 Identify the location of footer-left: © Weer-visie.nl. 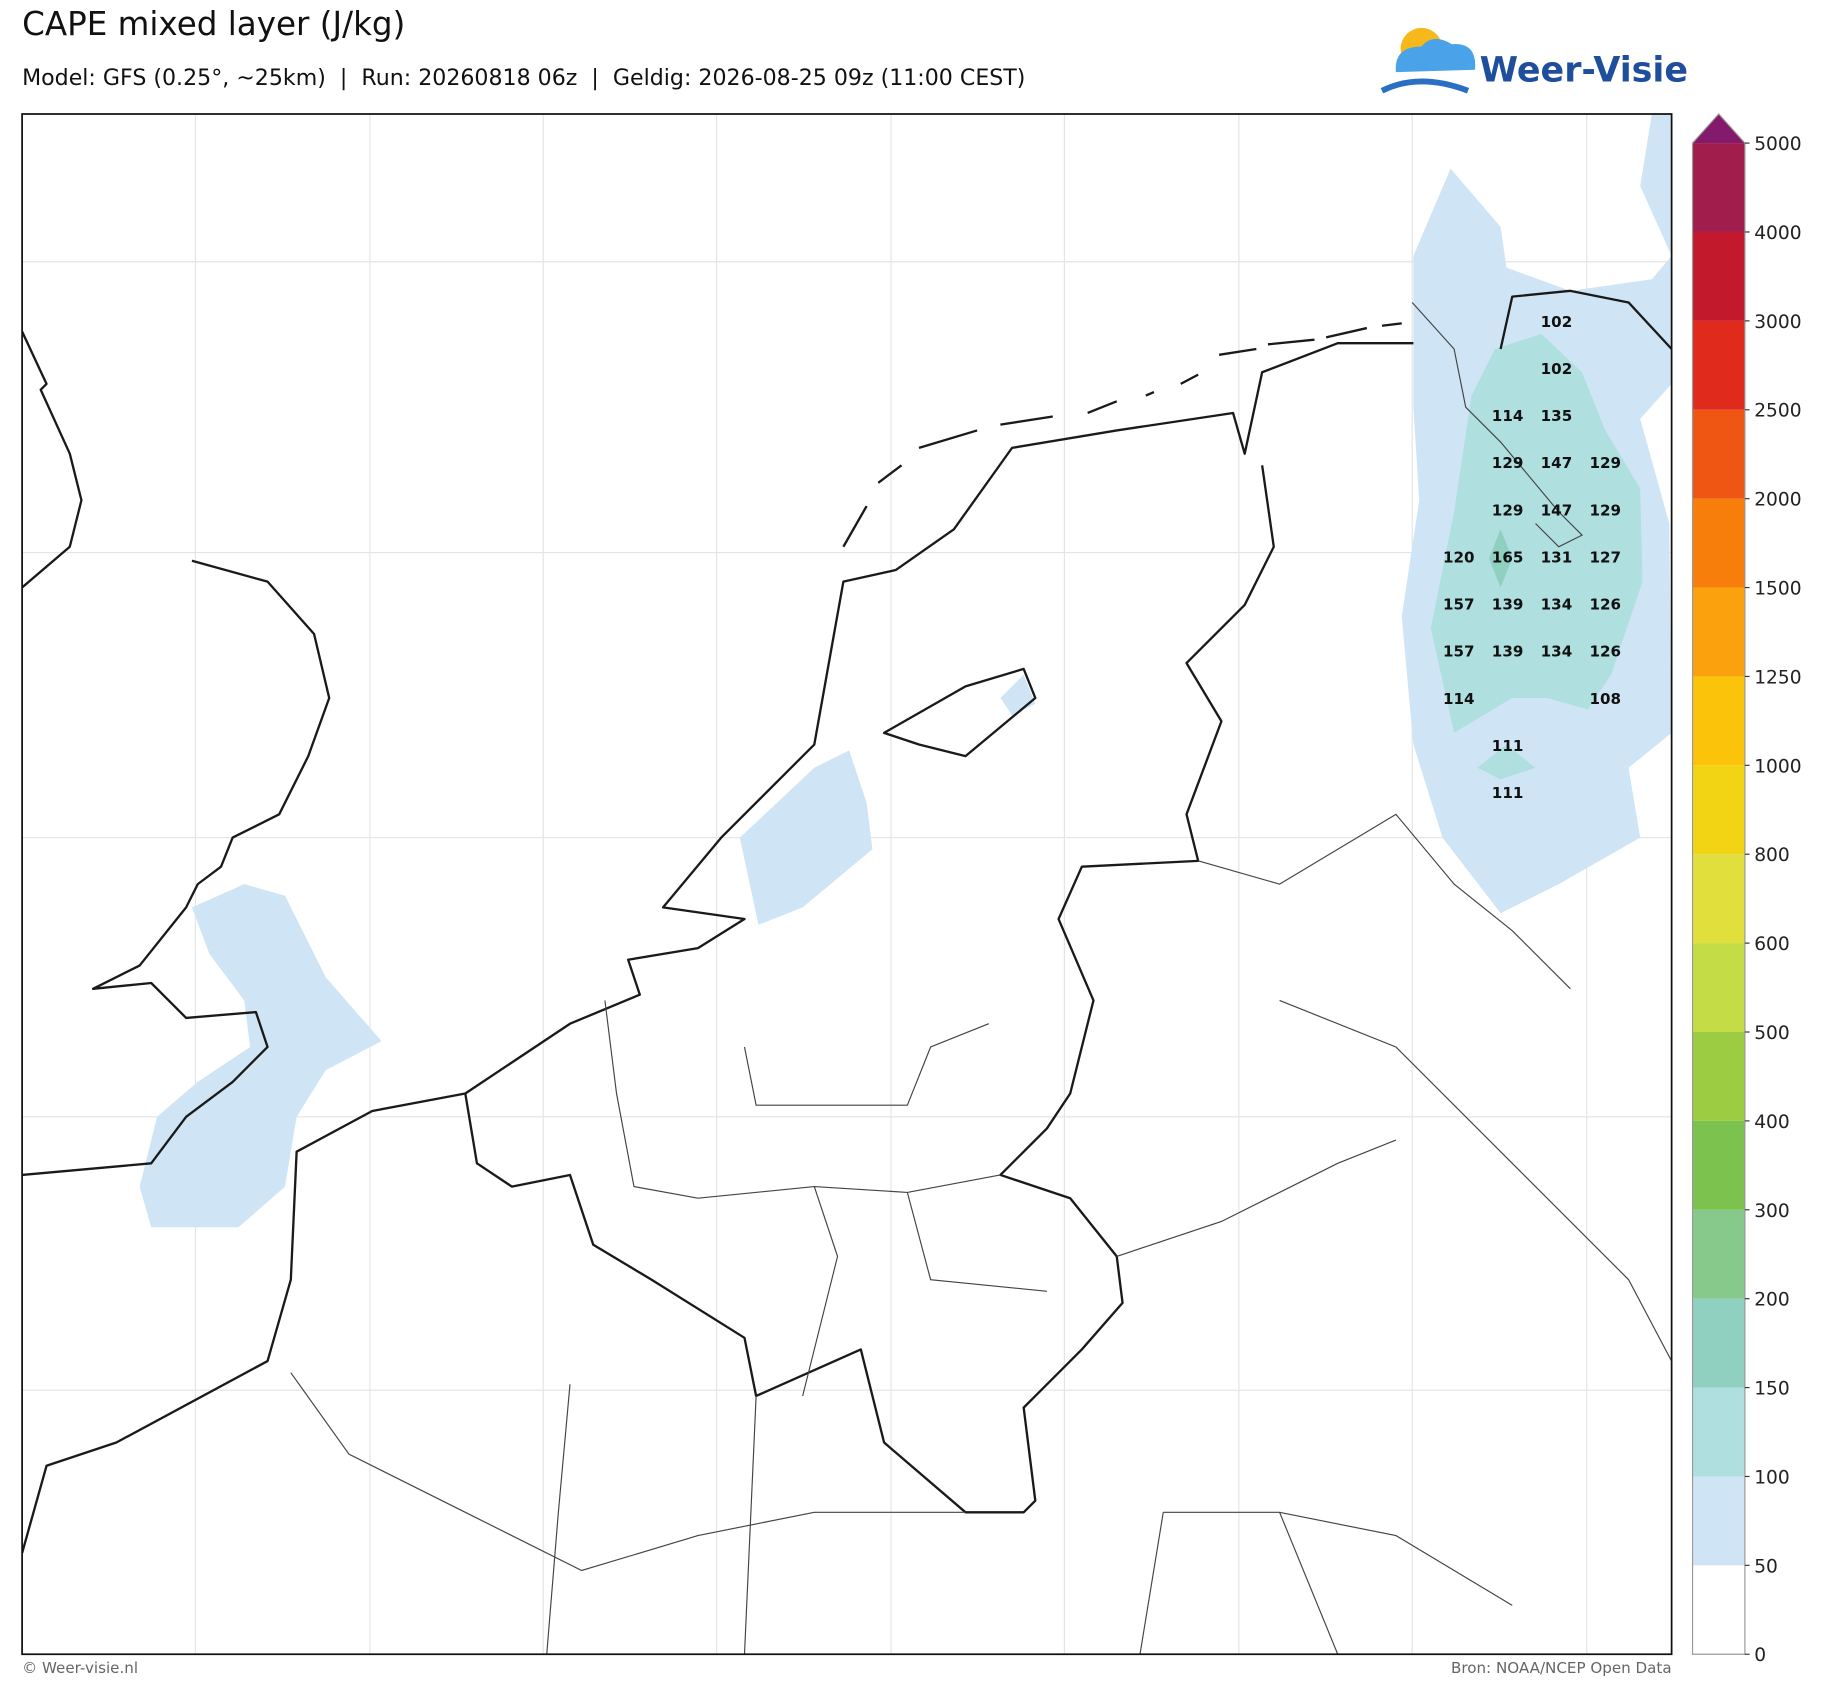
(80, 1668).